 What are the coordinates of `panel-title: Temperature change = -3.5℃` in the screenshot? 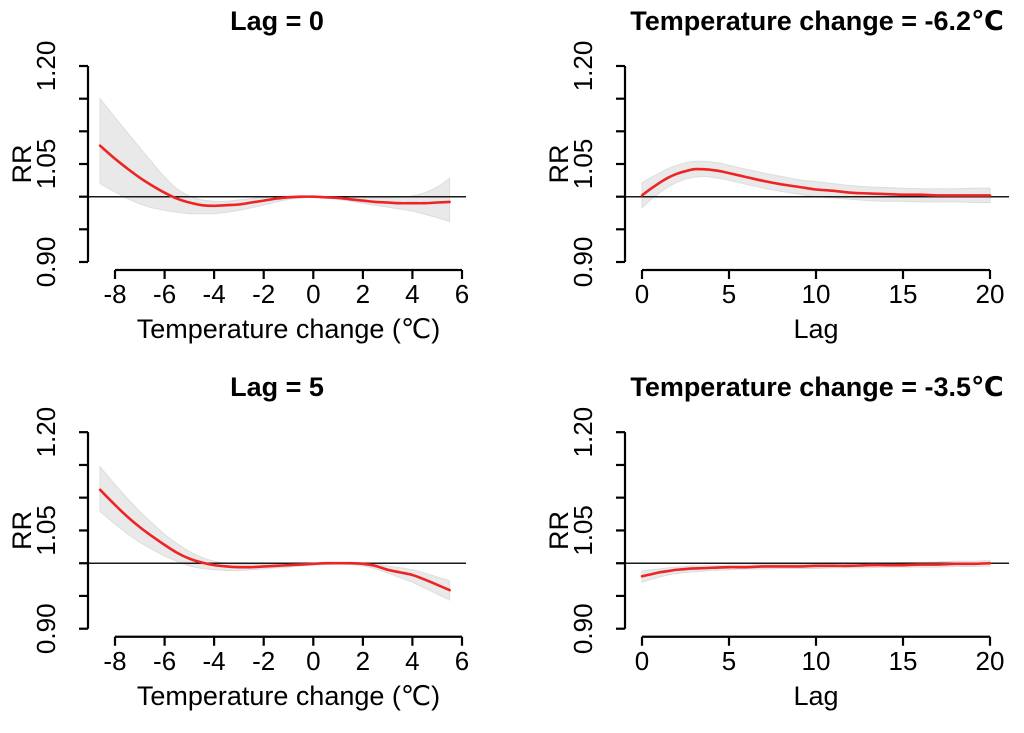 It's located at (816, 387).